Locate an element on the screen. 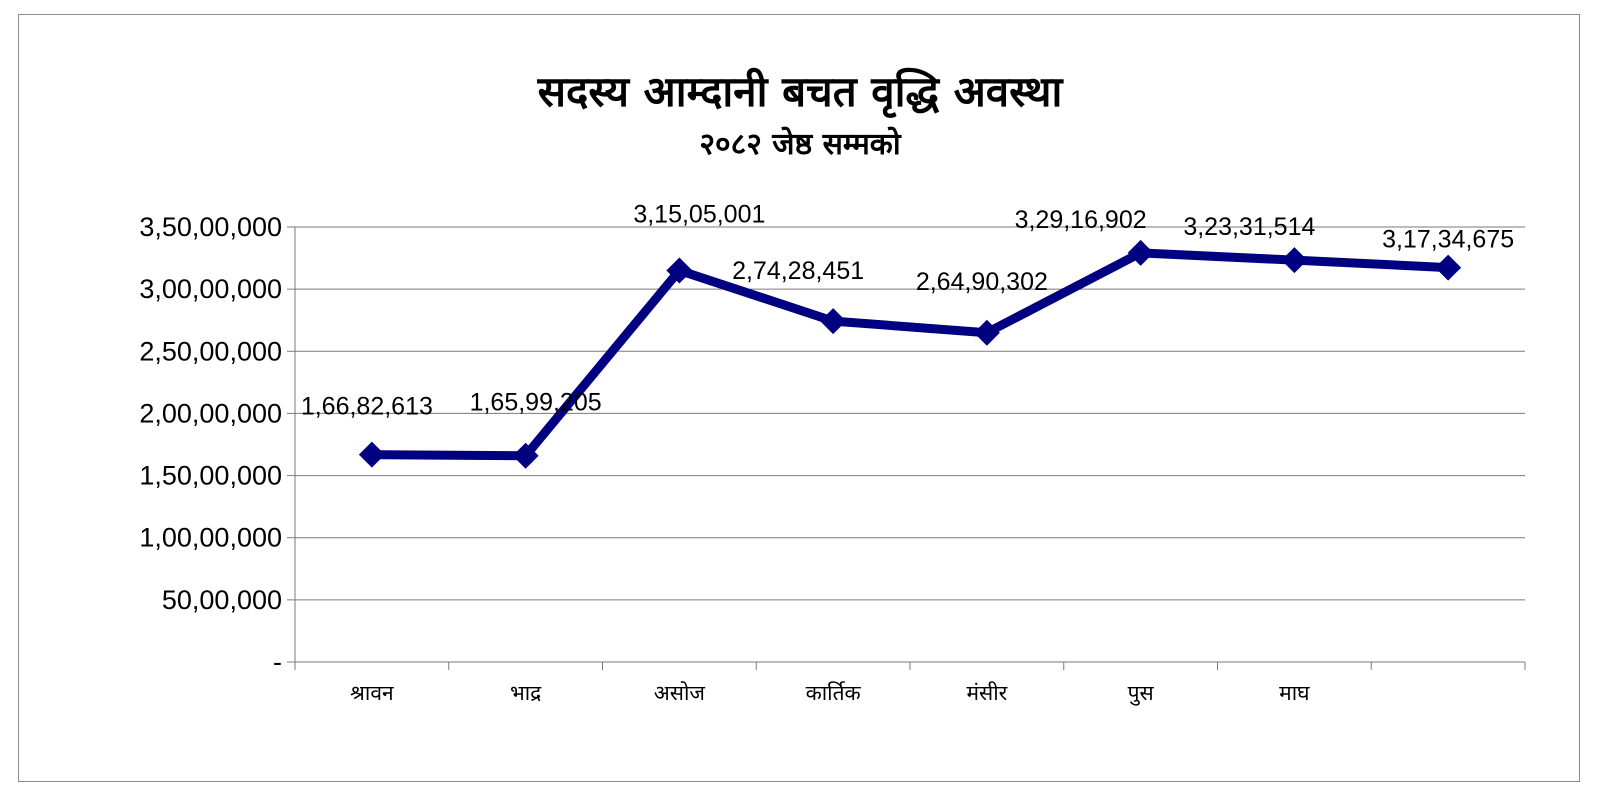 The image size is (1600, 800). x-tick-label: असोज is located at coordinates (680, 693).